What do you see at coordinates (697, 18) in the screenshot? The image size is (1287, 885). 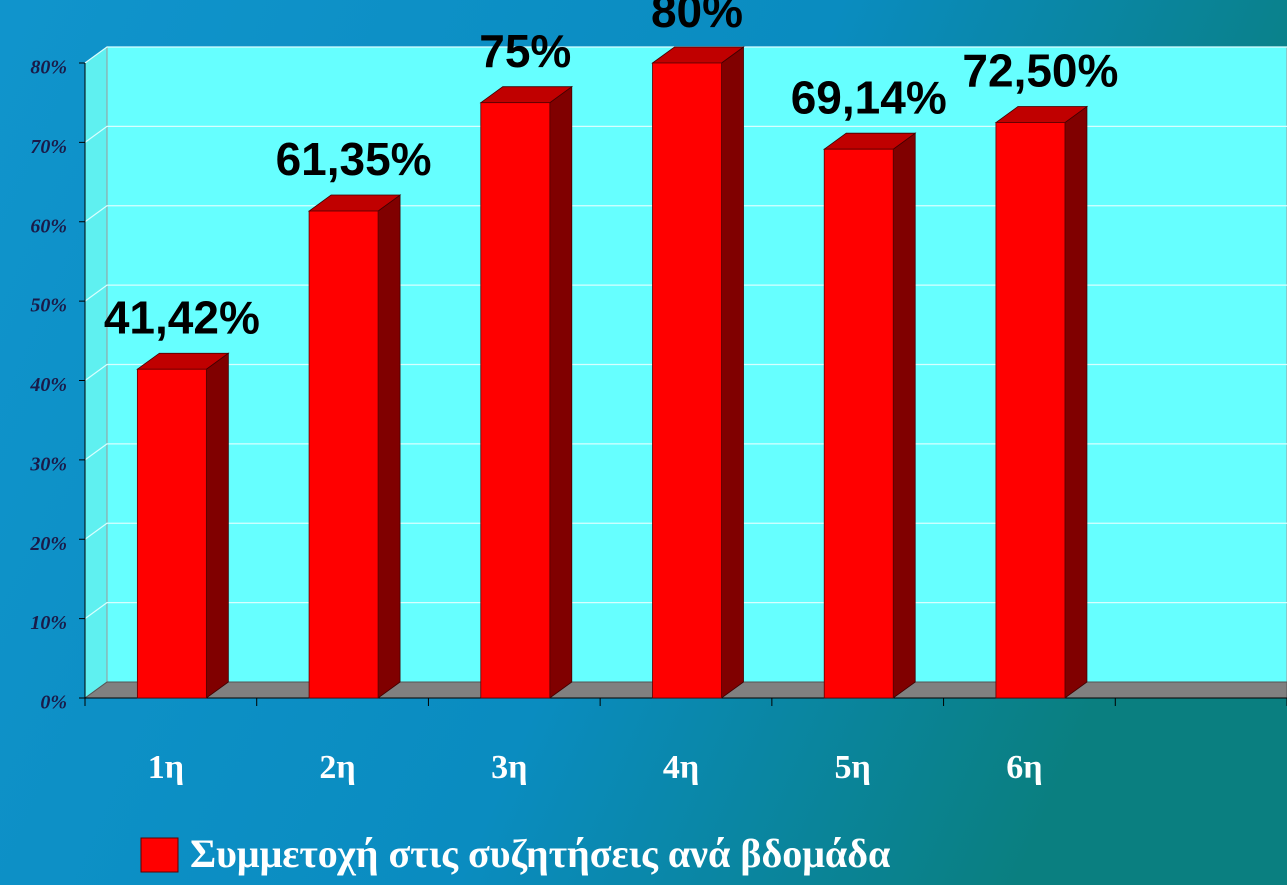 I see `value-label: 80%` at bounding box center [697, 18].